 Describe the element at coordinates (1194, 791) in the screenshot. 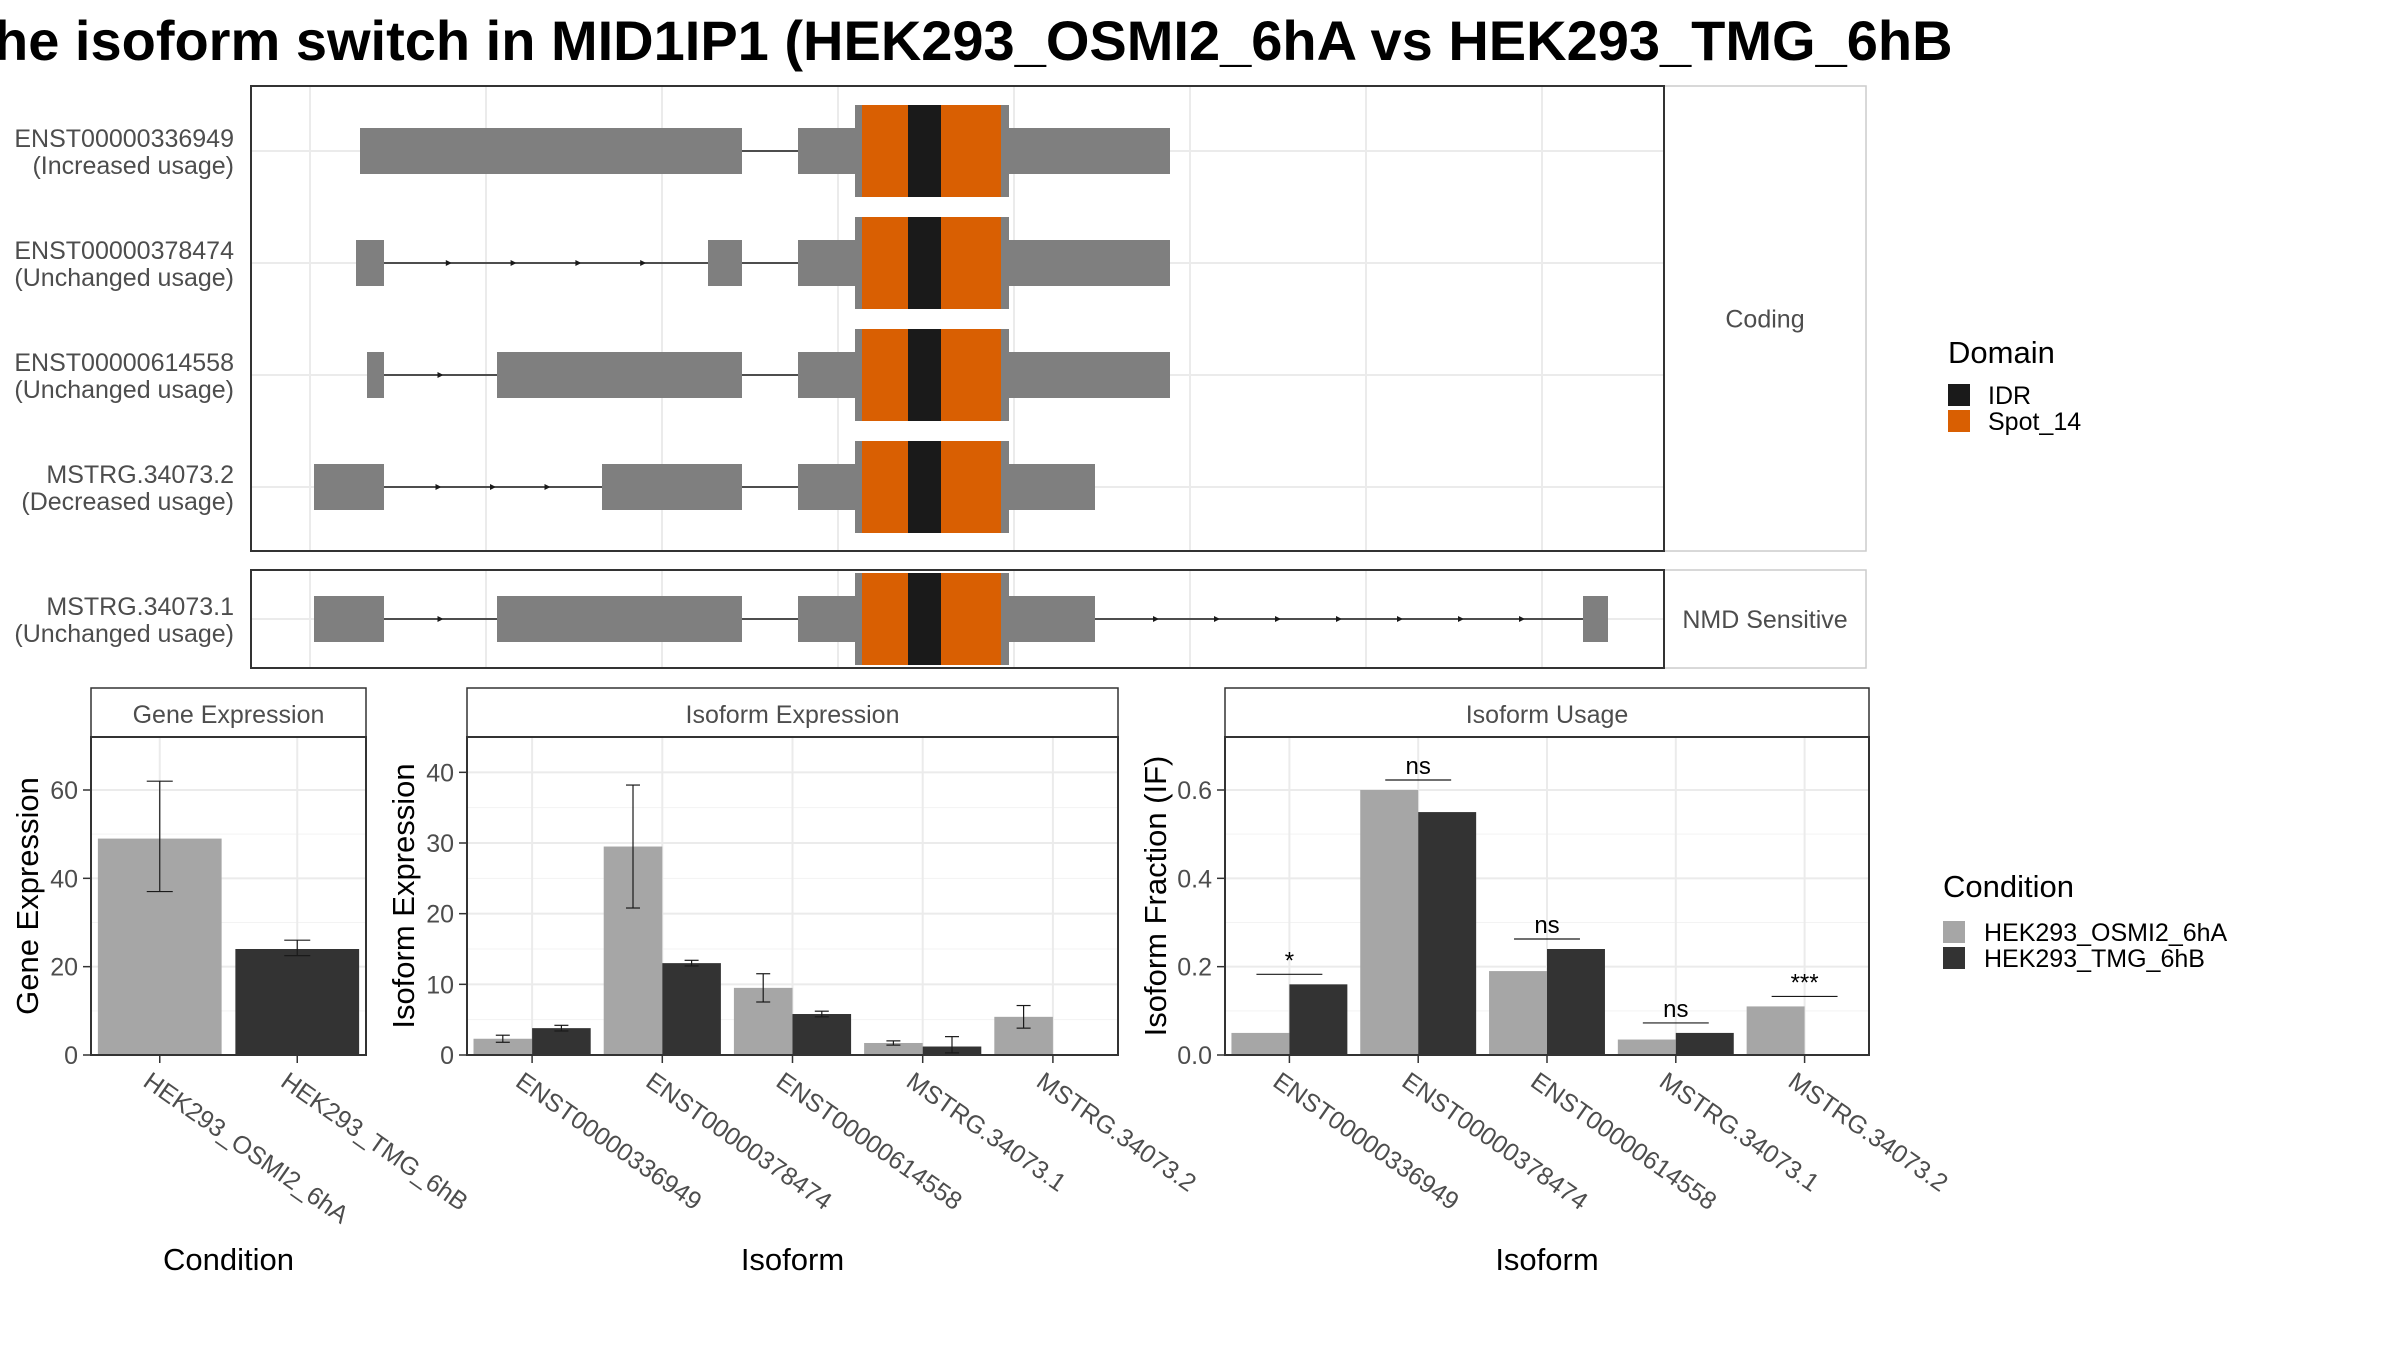

I see `y-tick-label: 0.6` at that location.